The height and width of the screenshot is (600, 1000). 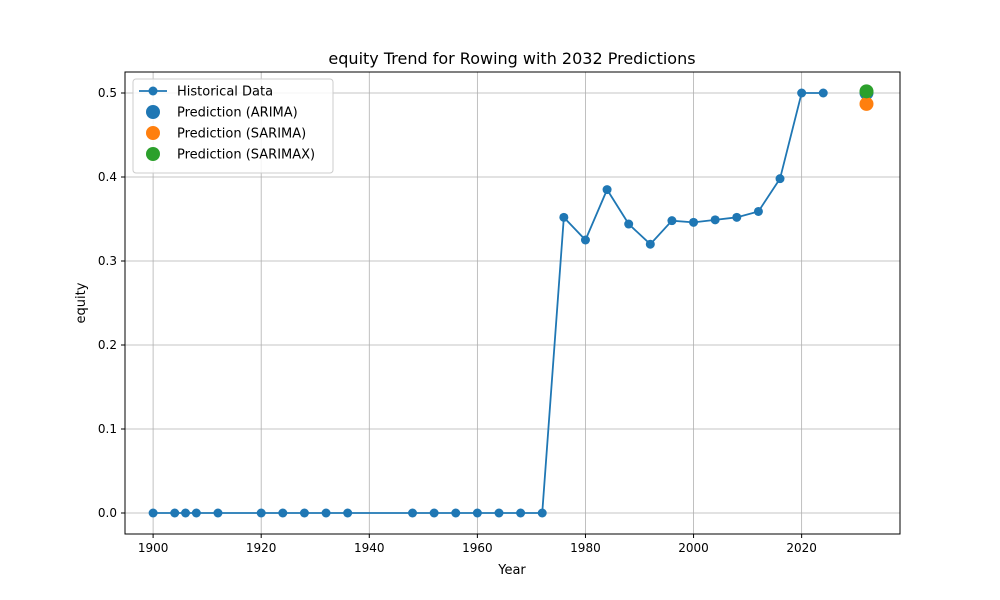 What do you see at coordinates (511, 570) in the screenshot?
I see `x-axis-label: Year` at bounding box center [511, 570].